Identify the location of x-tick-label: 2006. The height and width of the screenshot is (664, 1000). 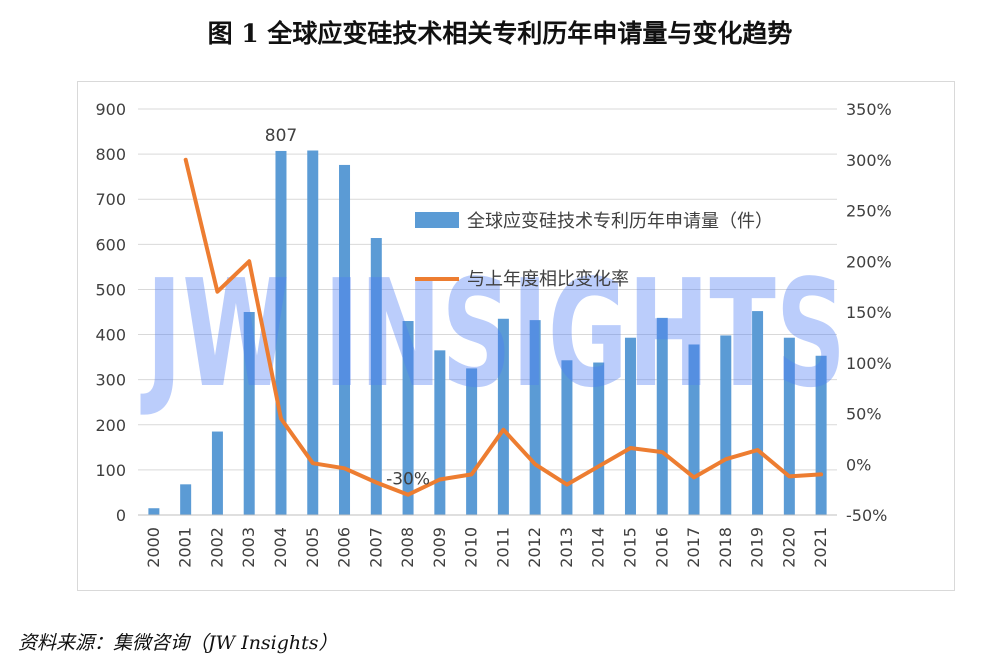
(344, 547).